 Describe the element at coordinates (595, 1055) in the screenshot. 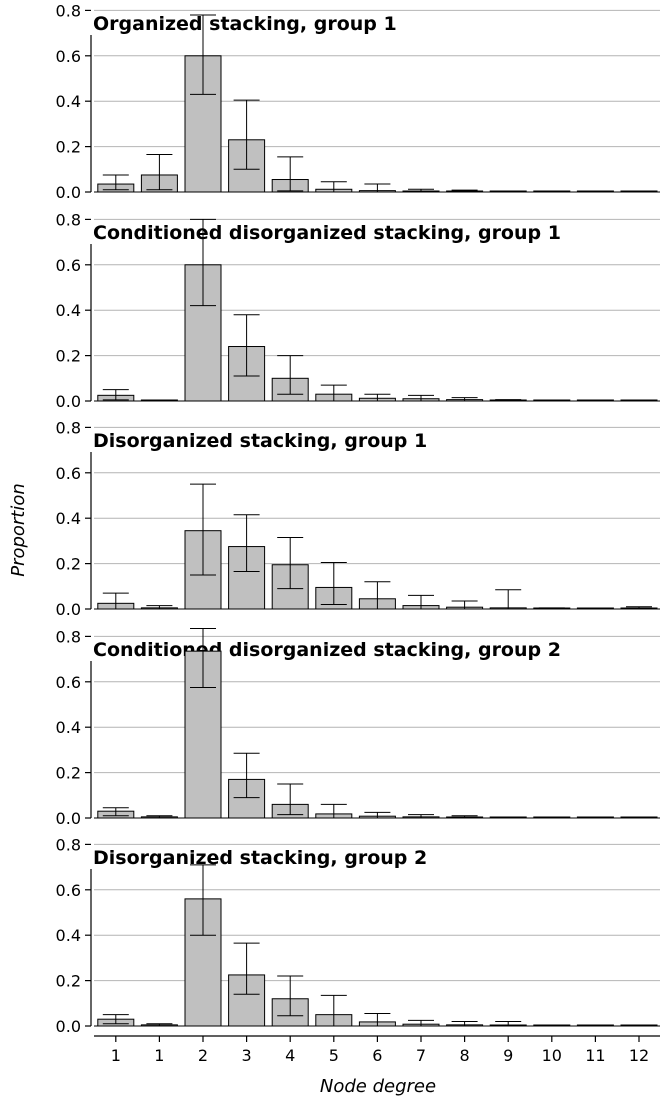

I see `x-tick-label: 11` at that location.